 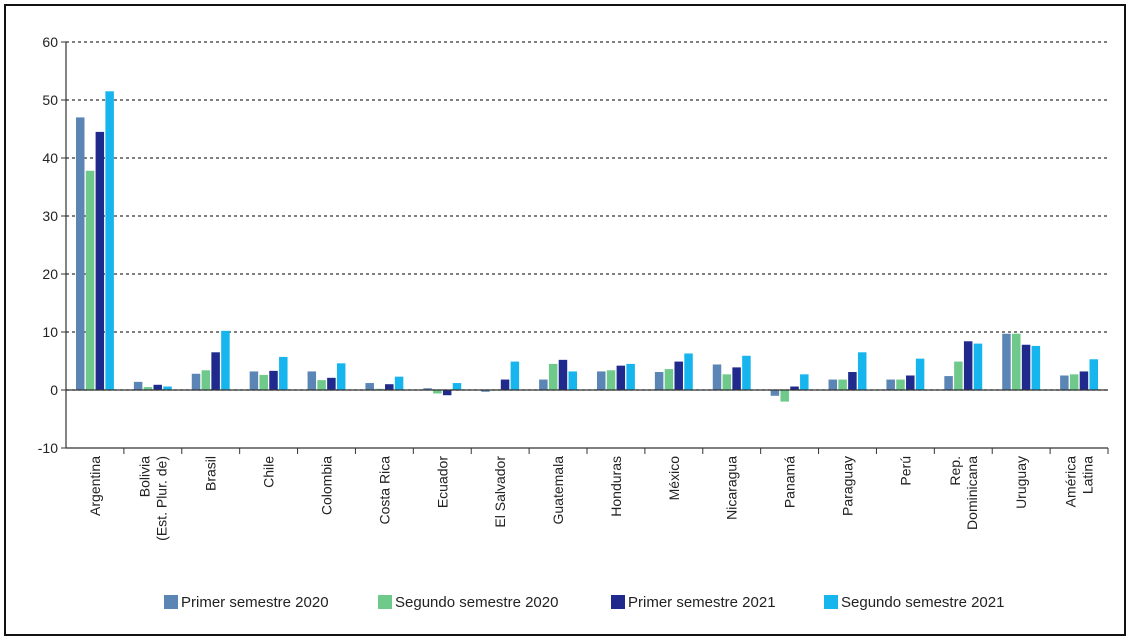 What do you see at coordinates (255, 602) in the screenshot?
I see `legend-label: Primer semestre 2020` at bounding box center [255, 602].